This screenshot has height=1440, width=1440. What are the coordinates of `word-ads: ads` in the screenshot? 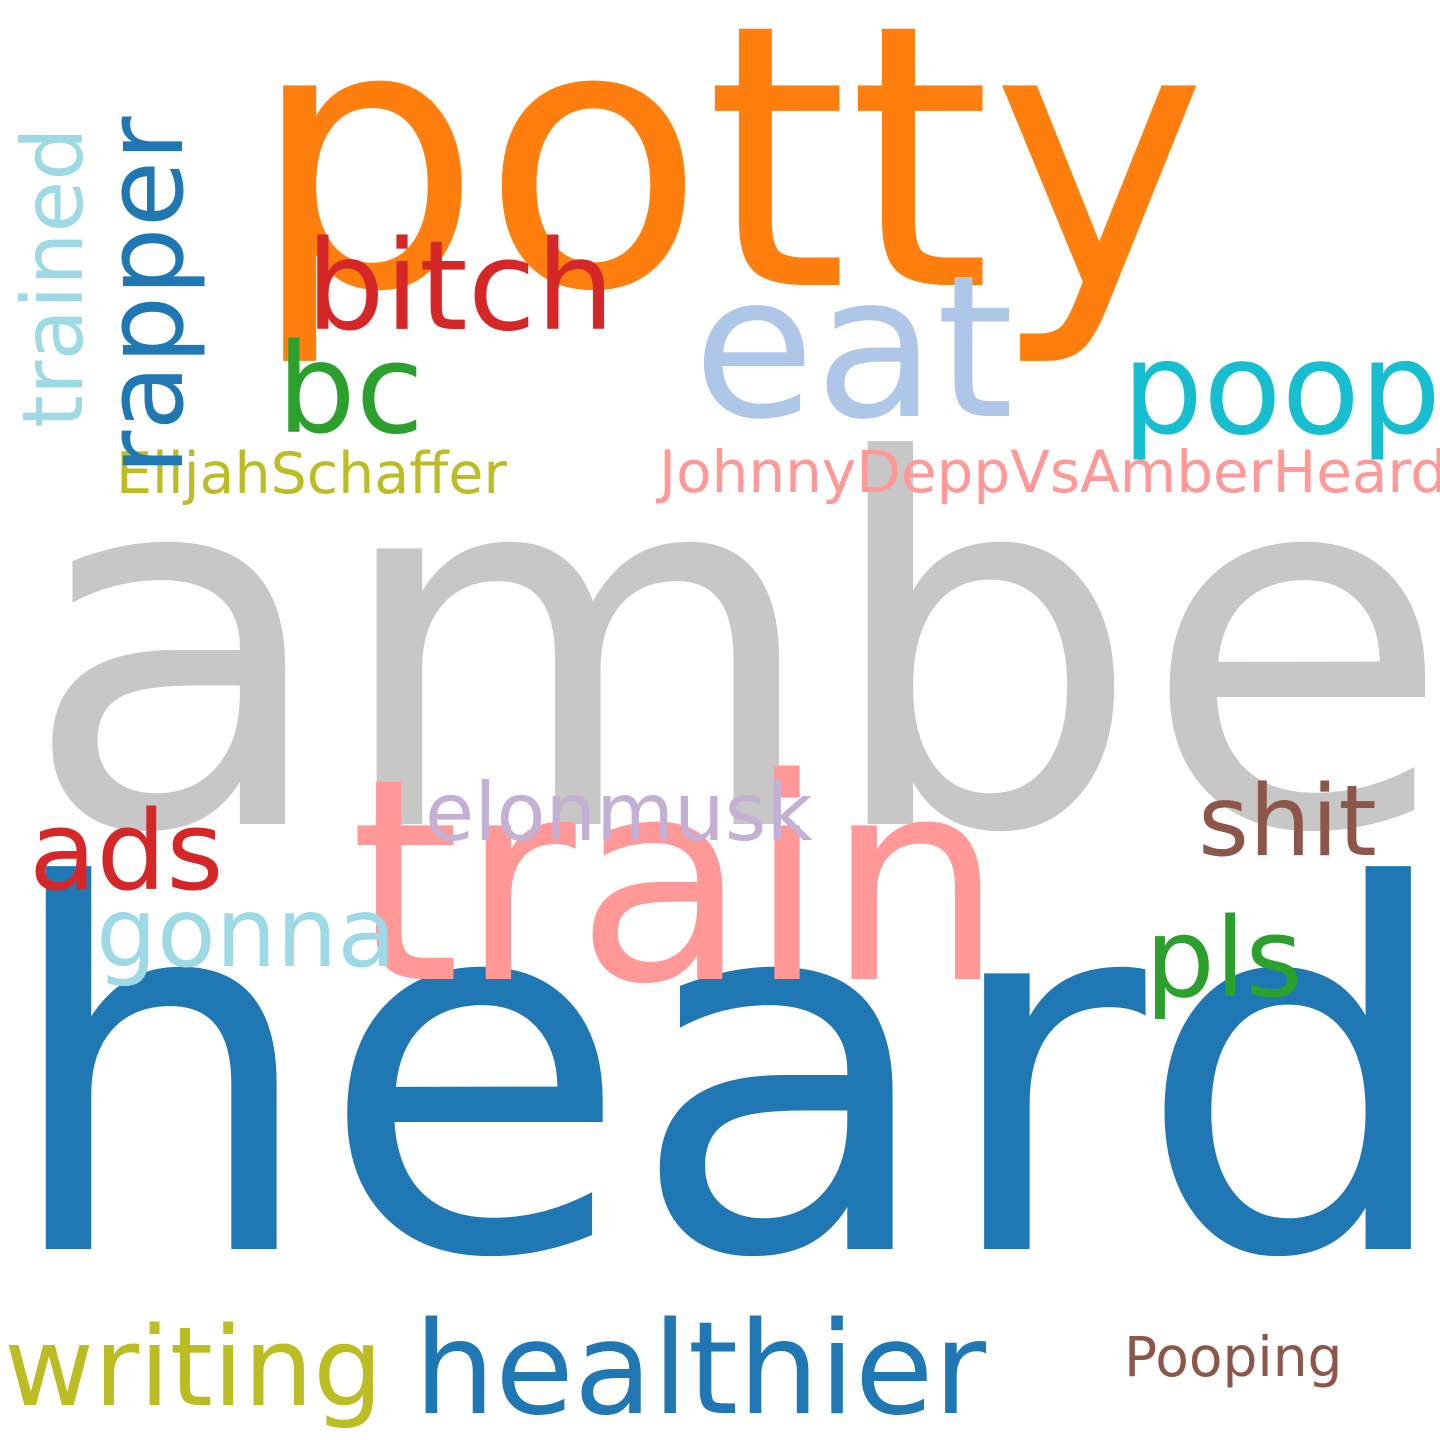 It's located at (126, 851).